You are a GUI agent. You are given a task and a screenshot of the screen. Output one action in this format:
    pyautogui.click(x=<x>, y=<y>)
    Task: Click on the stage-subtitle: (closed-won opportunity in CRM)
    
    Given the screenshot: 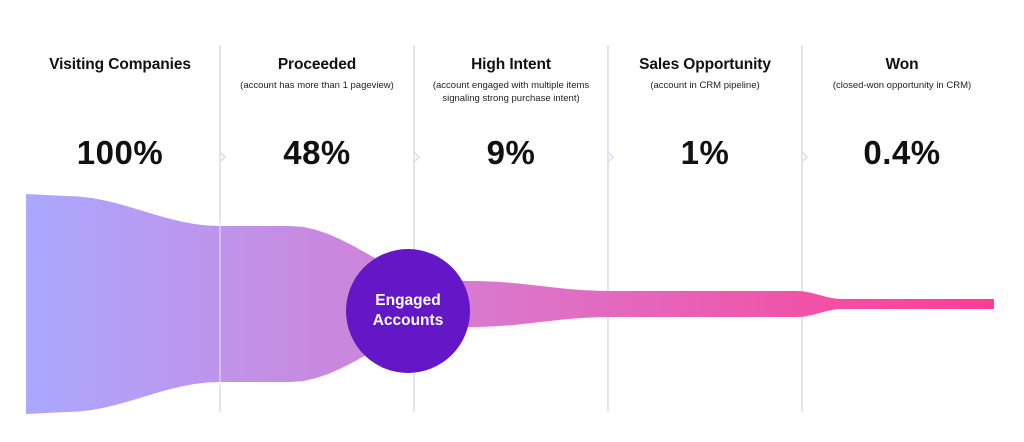 What is the action you would take?
    pyautogui.click(x=902, y=85)
    